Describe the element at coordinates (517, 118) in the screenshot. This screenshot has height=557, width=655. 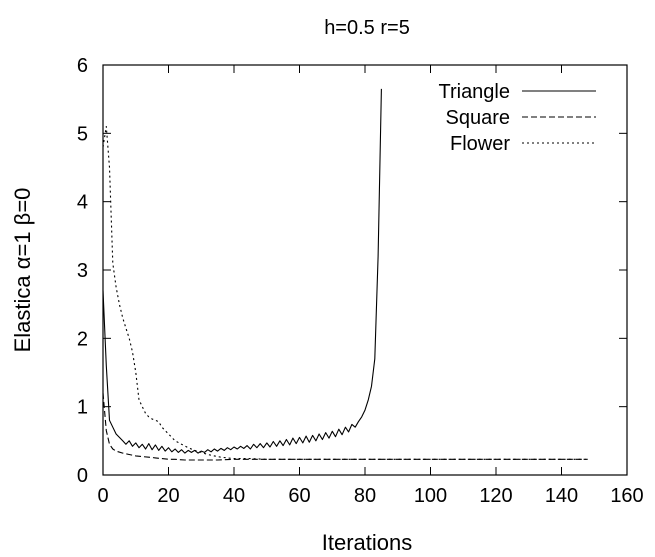
I see `legend: Triangle Square Flower` at that location.